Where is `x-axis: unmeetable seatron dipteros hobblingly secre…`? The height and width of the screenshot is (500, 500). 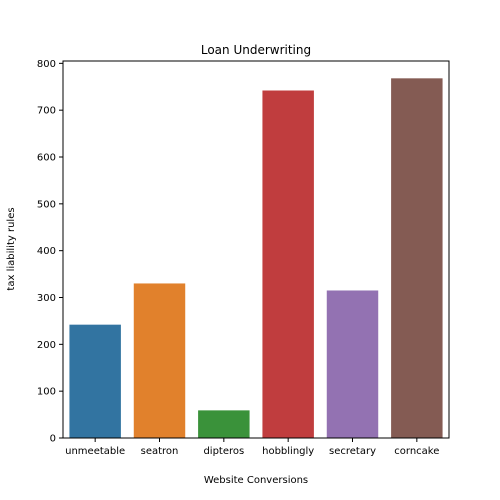
x-axis: unmeetable seatron dipteros hobblingly secre… is located at coordinates (252, 447).